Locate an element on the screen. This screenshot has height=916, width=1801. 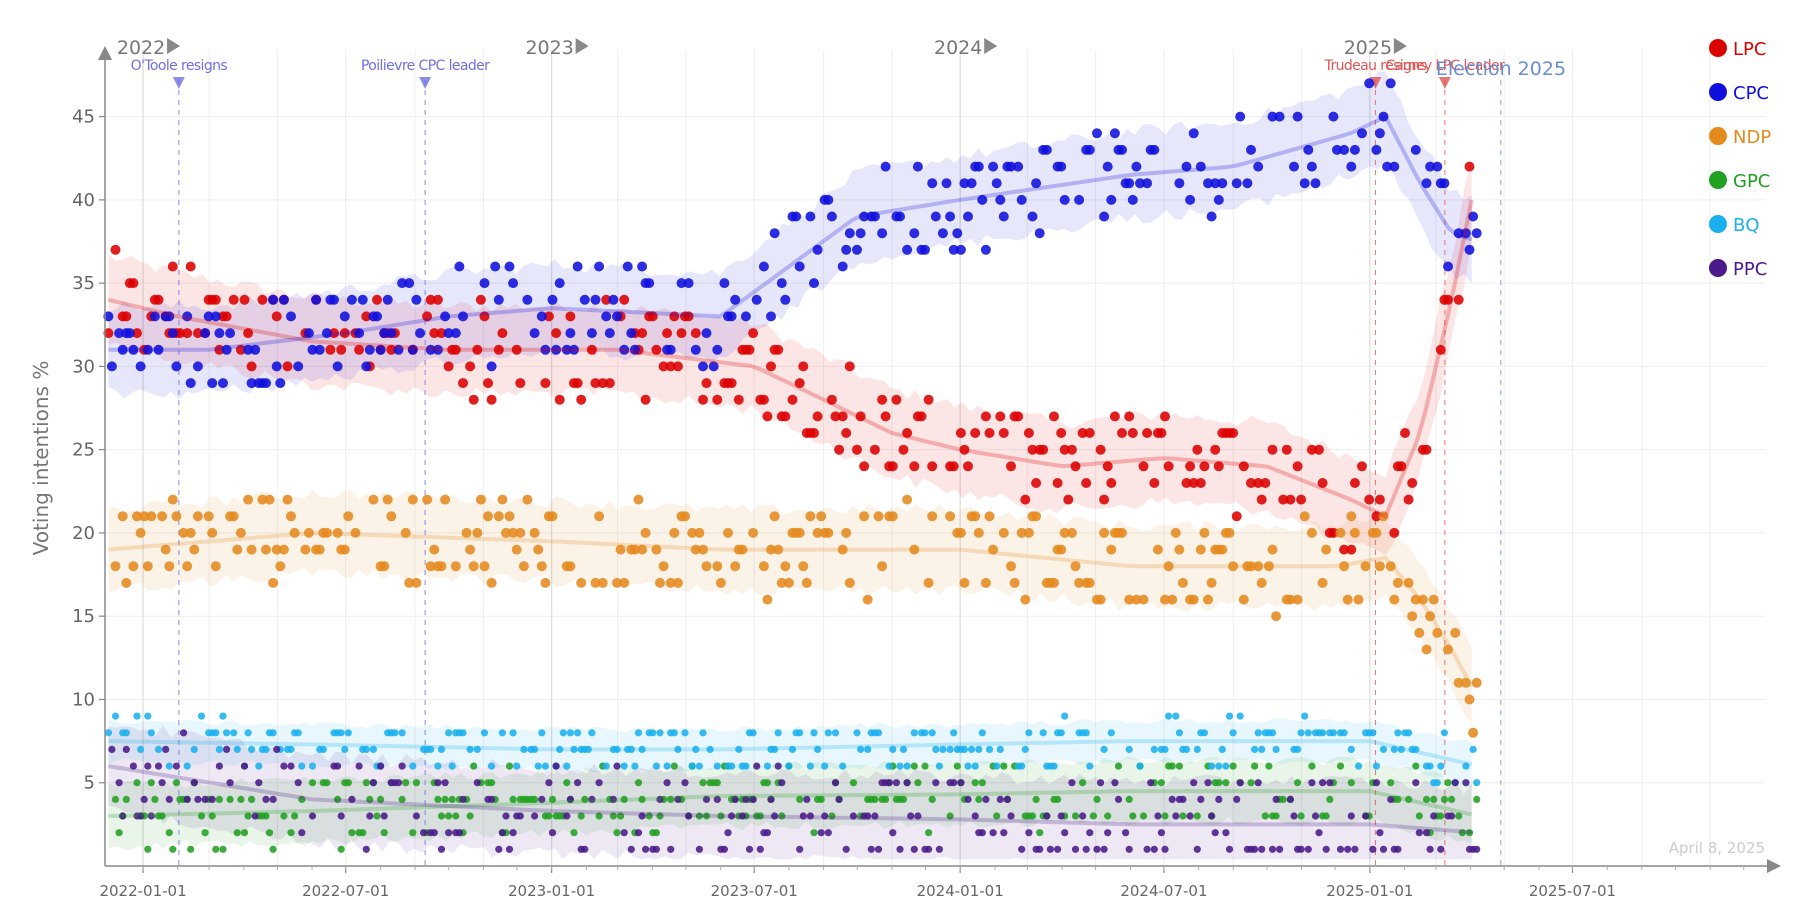
legend-label-gpc: GPC is located at coordinates (1751, 181).